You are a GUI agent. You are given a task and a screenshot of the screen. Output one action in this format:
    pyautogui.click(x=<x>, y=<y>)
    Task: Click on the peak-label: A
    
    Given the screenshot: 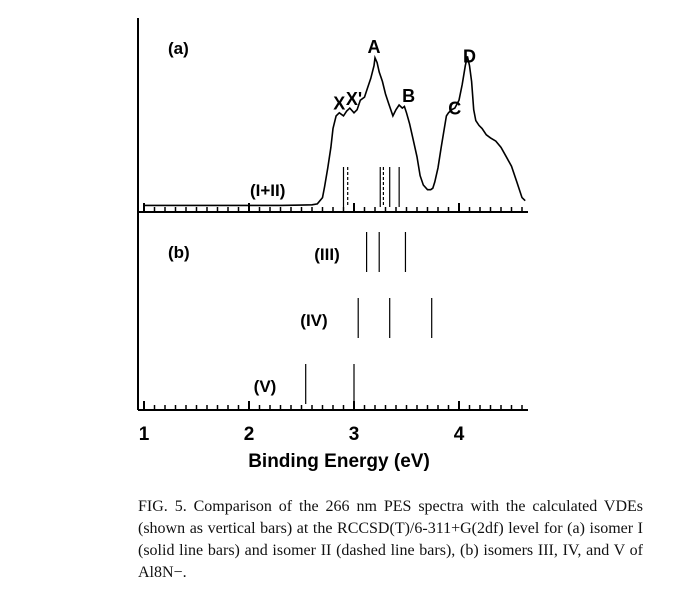 What is the action you would take?
    pyautogui.click(x=374, y=47)
    